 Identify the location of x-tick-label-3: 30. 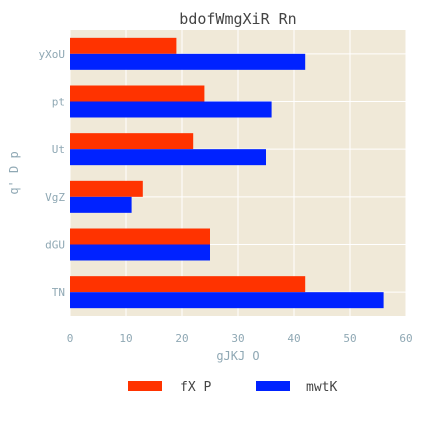
(237, 338).